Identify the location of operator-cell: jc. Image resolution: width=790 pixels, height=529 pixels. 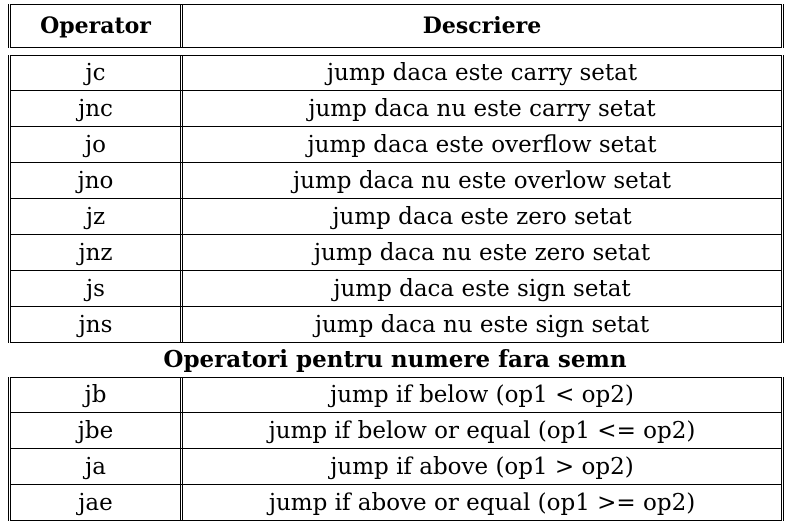
(97, 73).